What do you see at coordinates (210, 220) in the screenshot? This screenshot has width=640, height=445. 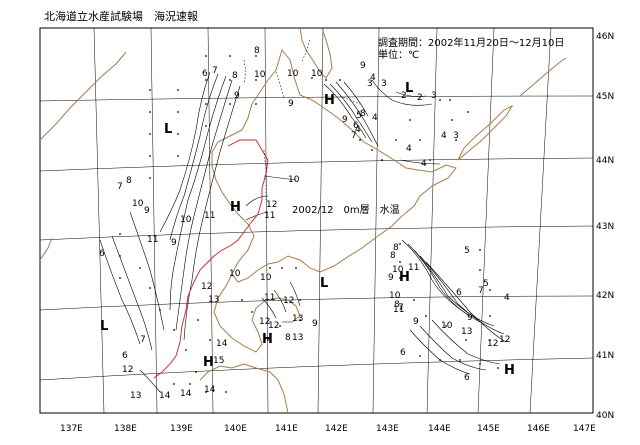 I see `lon-line-140e` at bounding box center [210, 220].